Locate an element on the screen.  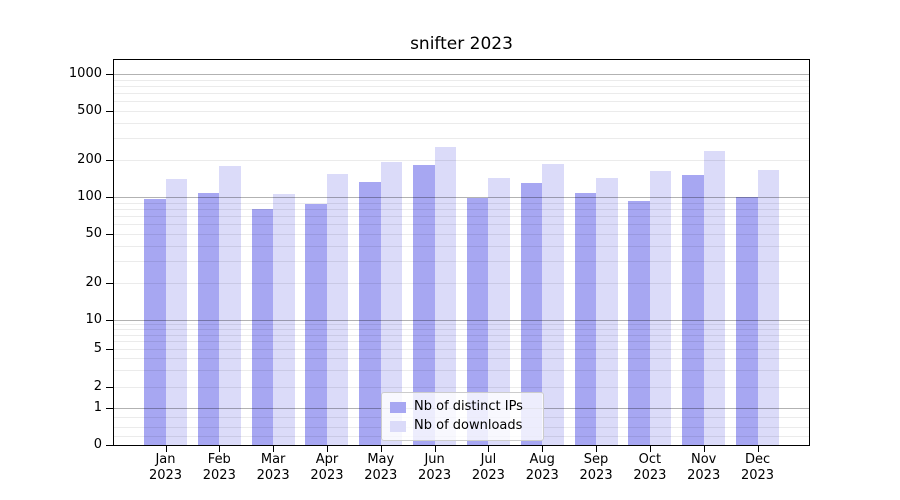
y-tick-label-1000: 1000 is located at coordinates (85, 73).